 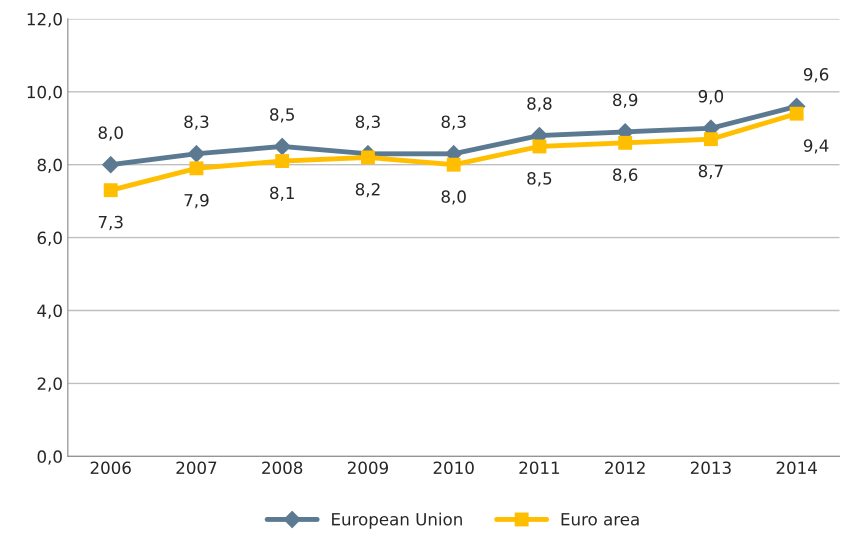 What do you see at coordinates (110, 467) in the screenshot?
I see `x-tick-label: 2006` at bounding box center [110, 467].